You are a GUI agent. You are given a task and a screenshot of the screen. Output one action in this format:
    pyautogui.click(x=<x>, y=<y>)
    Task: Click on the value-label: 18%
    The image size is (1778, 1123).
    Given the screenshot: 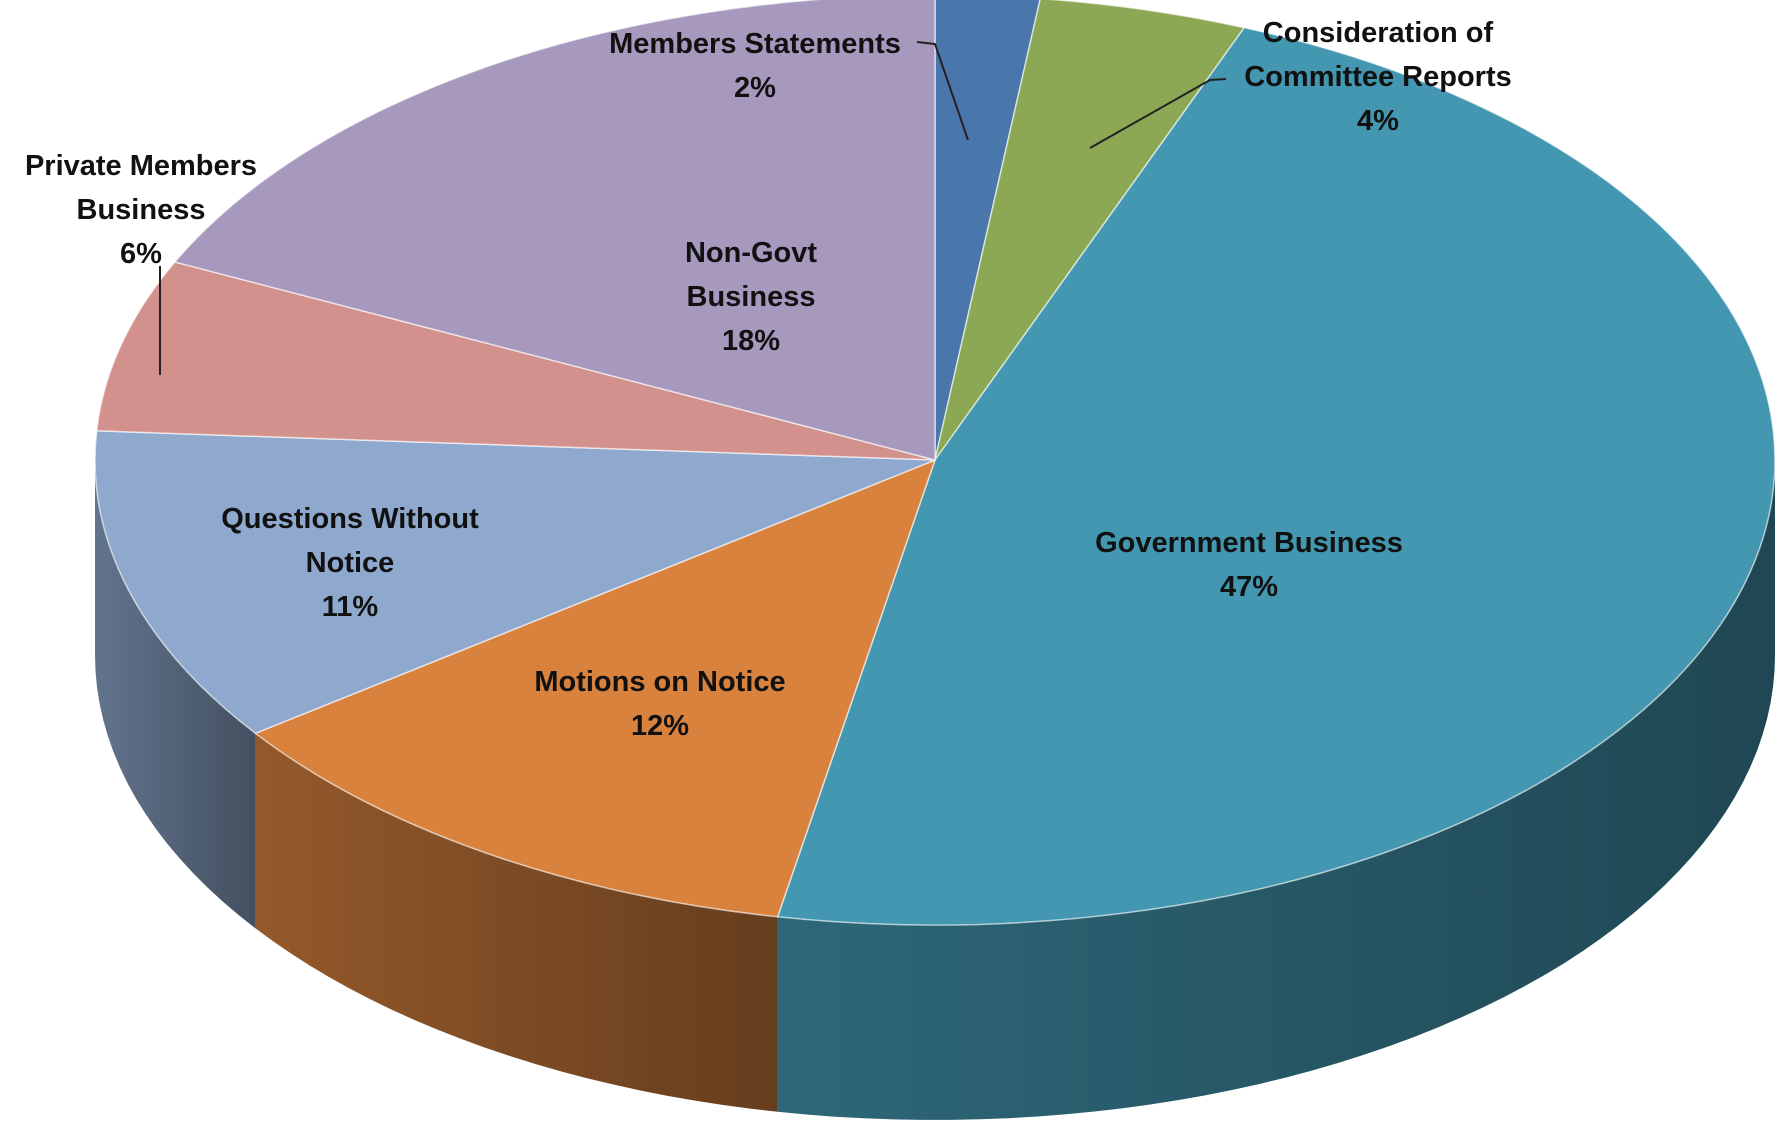 What is the action you would take?
    pyautogui.click(x=751, y=341)
    